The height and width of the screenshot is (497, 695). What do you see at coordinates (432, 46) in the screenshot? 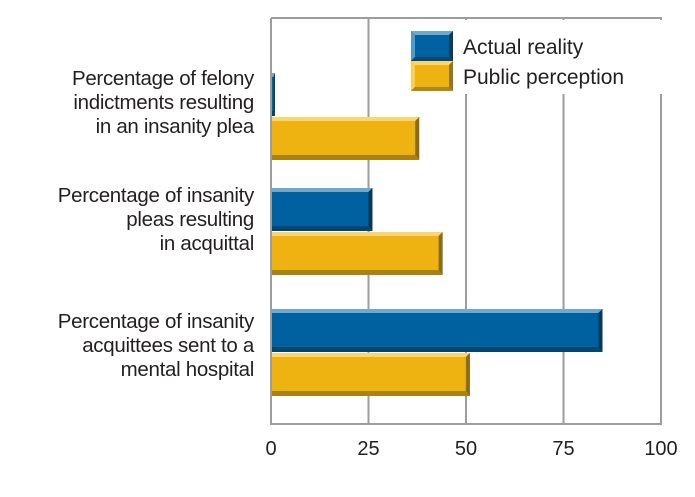
I see `legend-swatch-actual-reality` at bounding box center [432, 46].